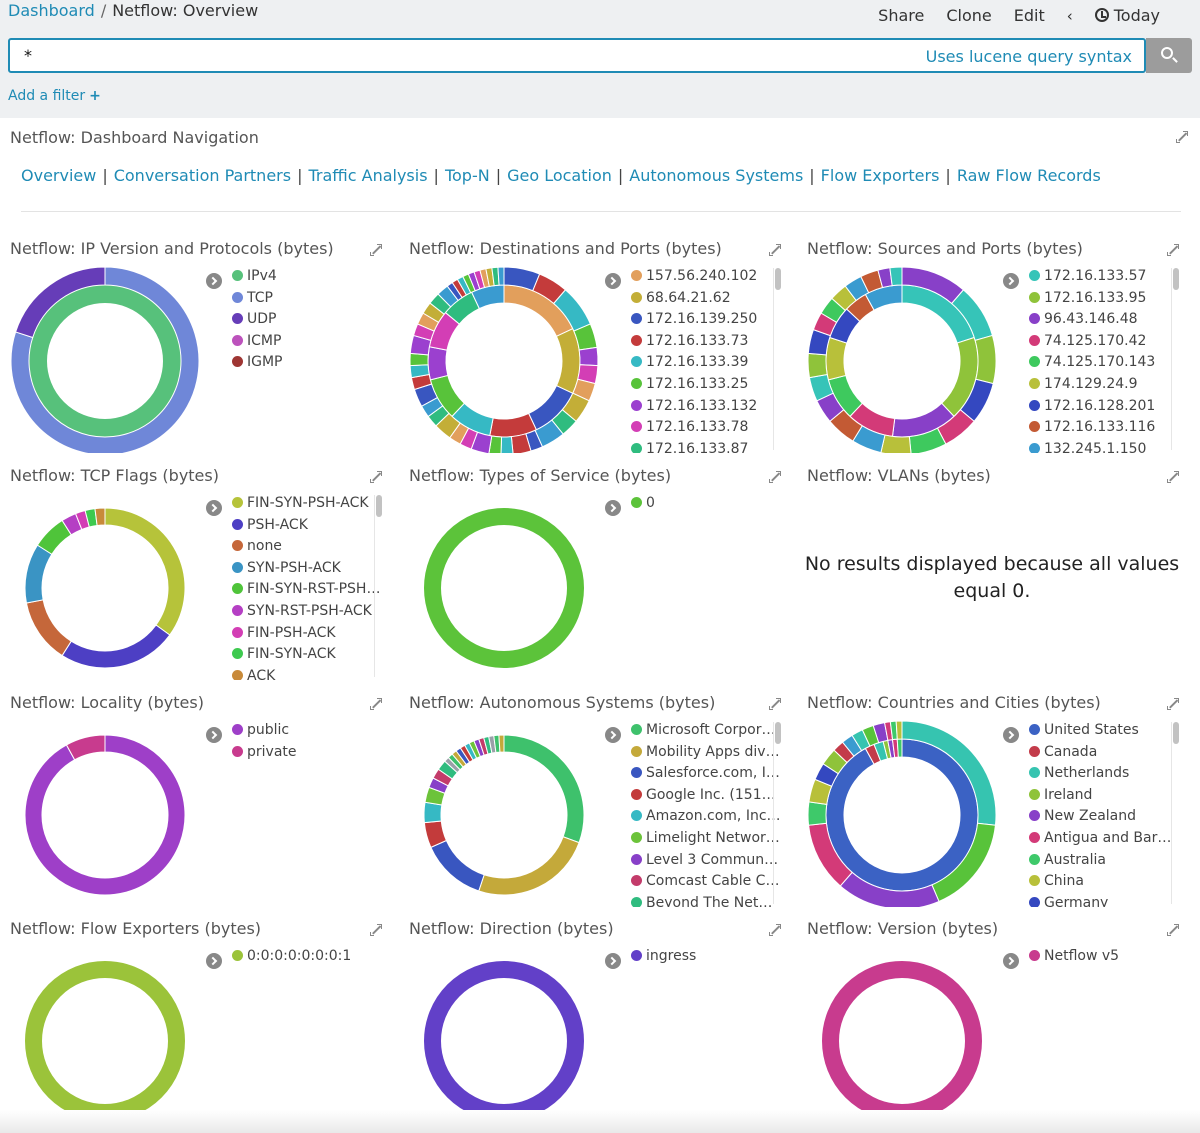 Image resolution: width=1200 pixels, height=1133 pixels. What do you see at coordinates (1029, 15) in the screenshot?
I see `edit-button: Edit` at bounding box center [1029, 15].